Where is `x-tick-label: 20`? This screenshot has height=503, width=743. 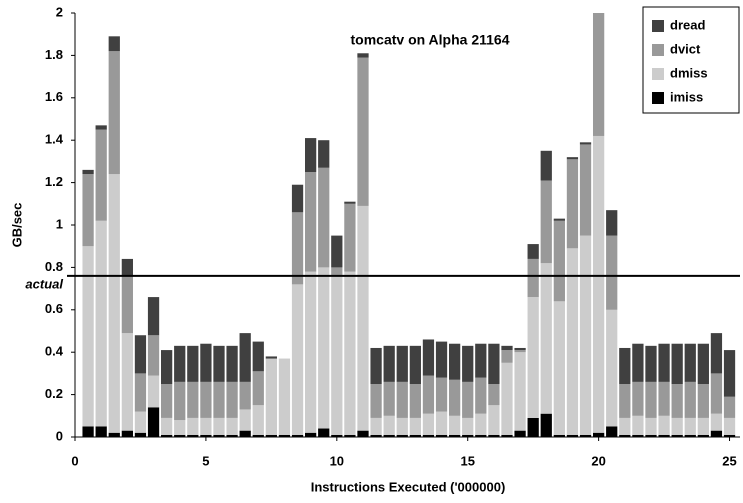
x-tick-label: 20 is located at coordinates (598, 460).